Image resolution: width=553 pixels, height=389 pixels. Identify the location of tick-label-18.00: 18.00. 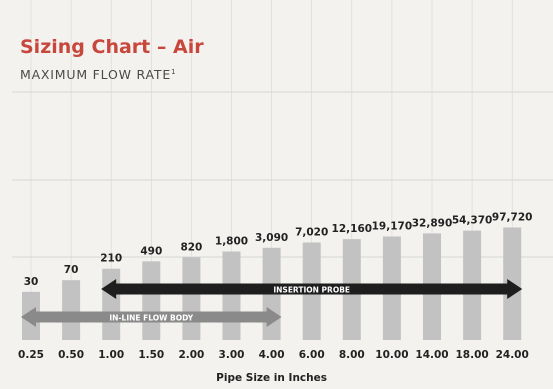
(471, 355).